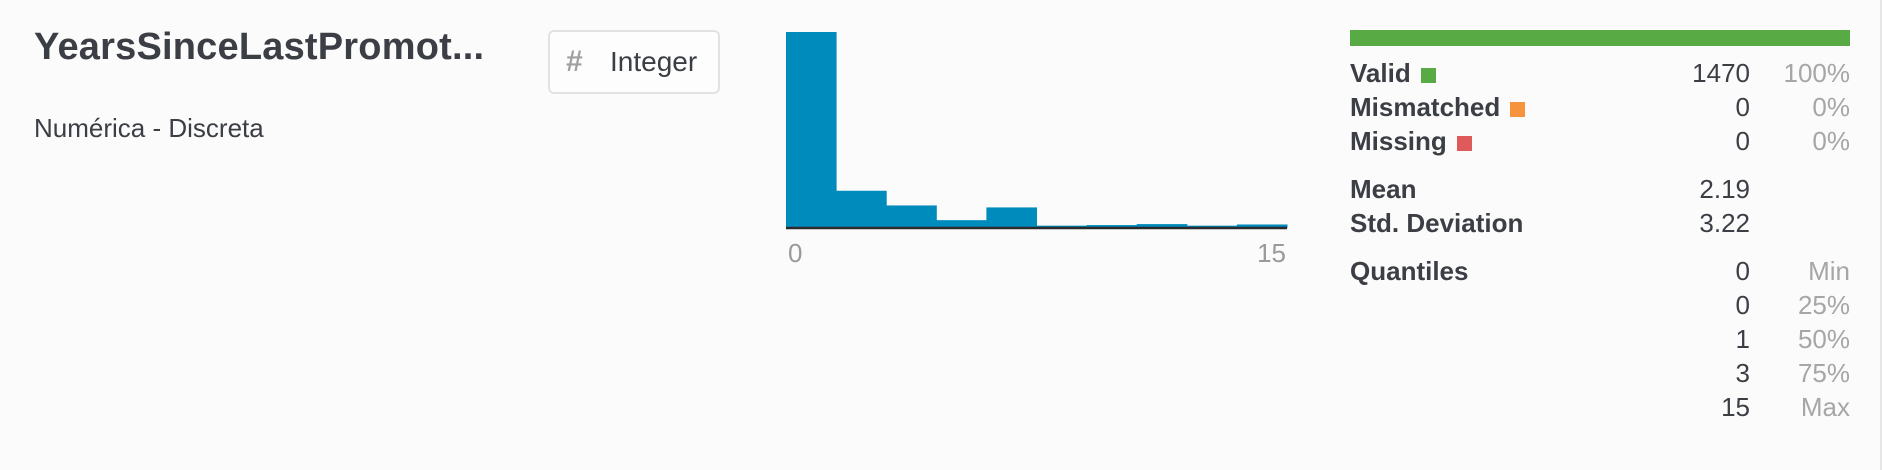  What do you see at coordinates (1724, 223) in the screenshot?
I see `std-value: 3.22` at bounding box center [1724, 223].